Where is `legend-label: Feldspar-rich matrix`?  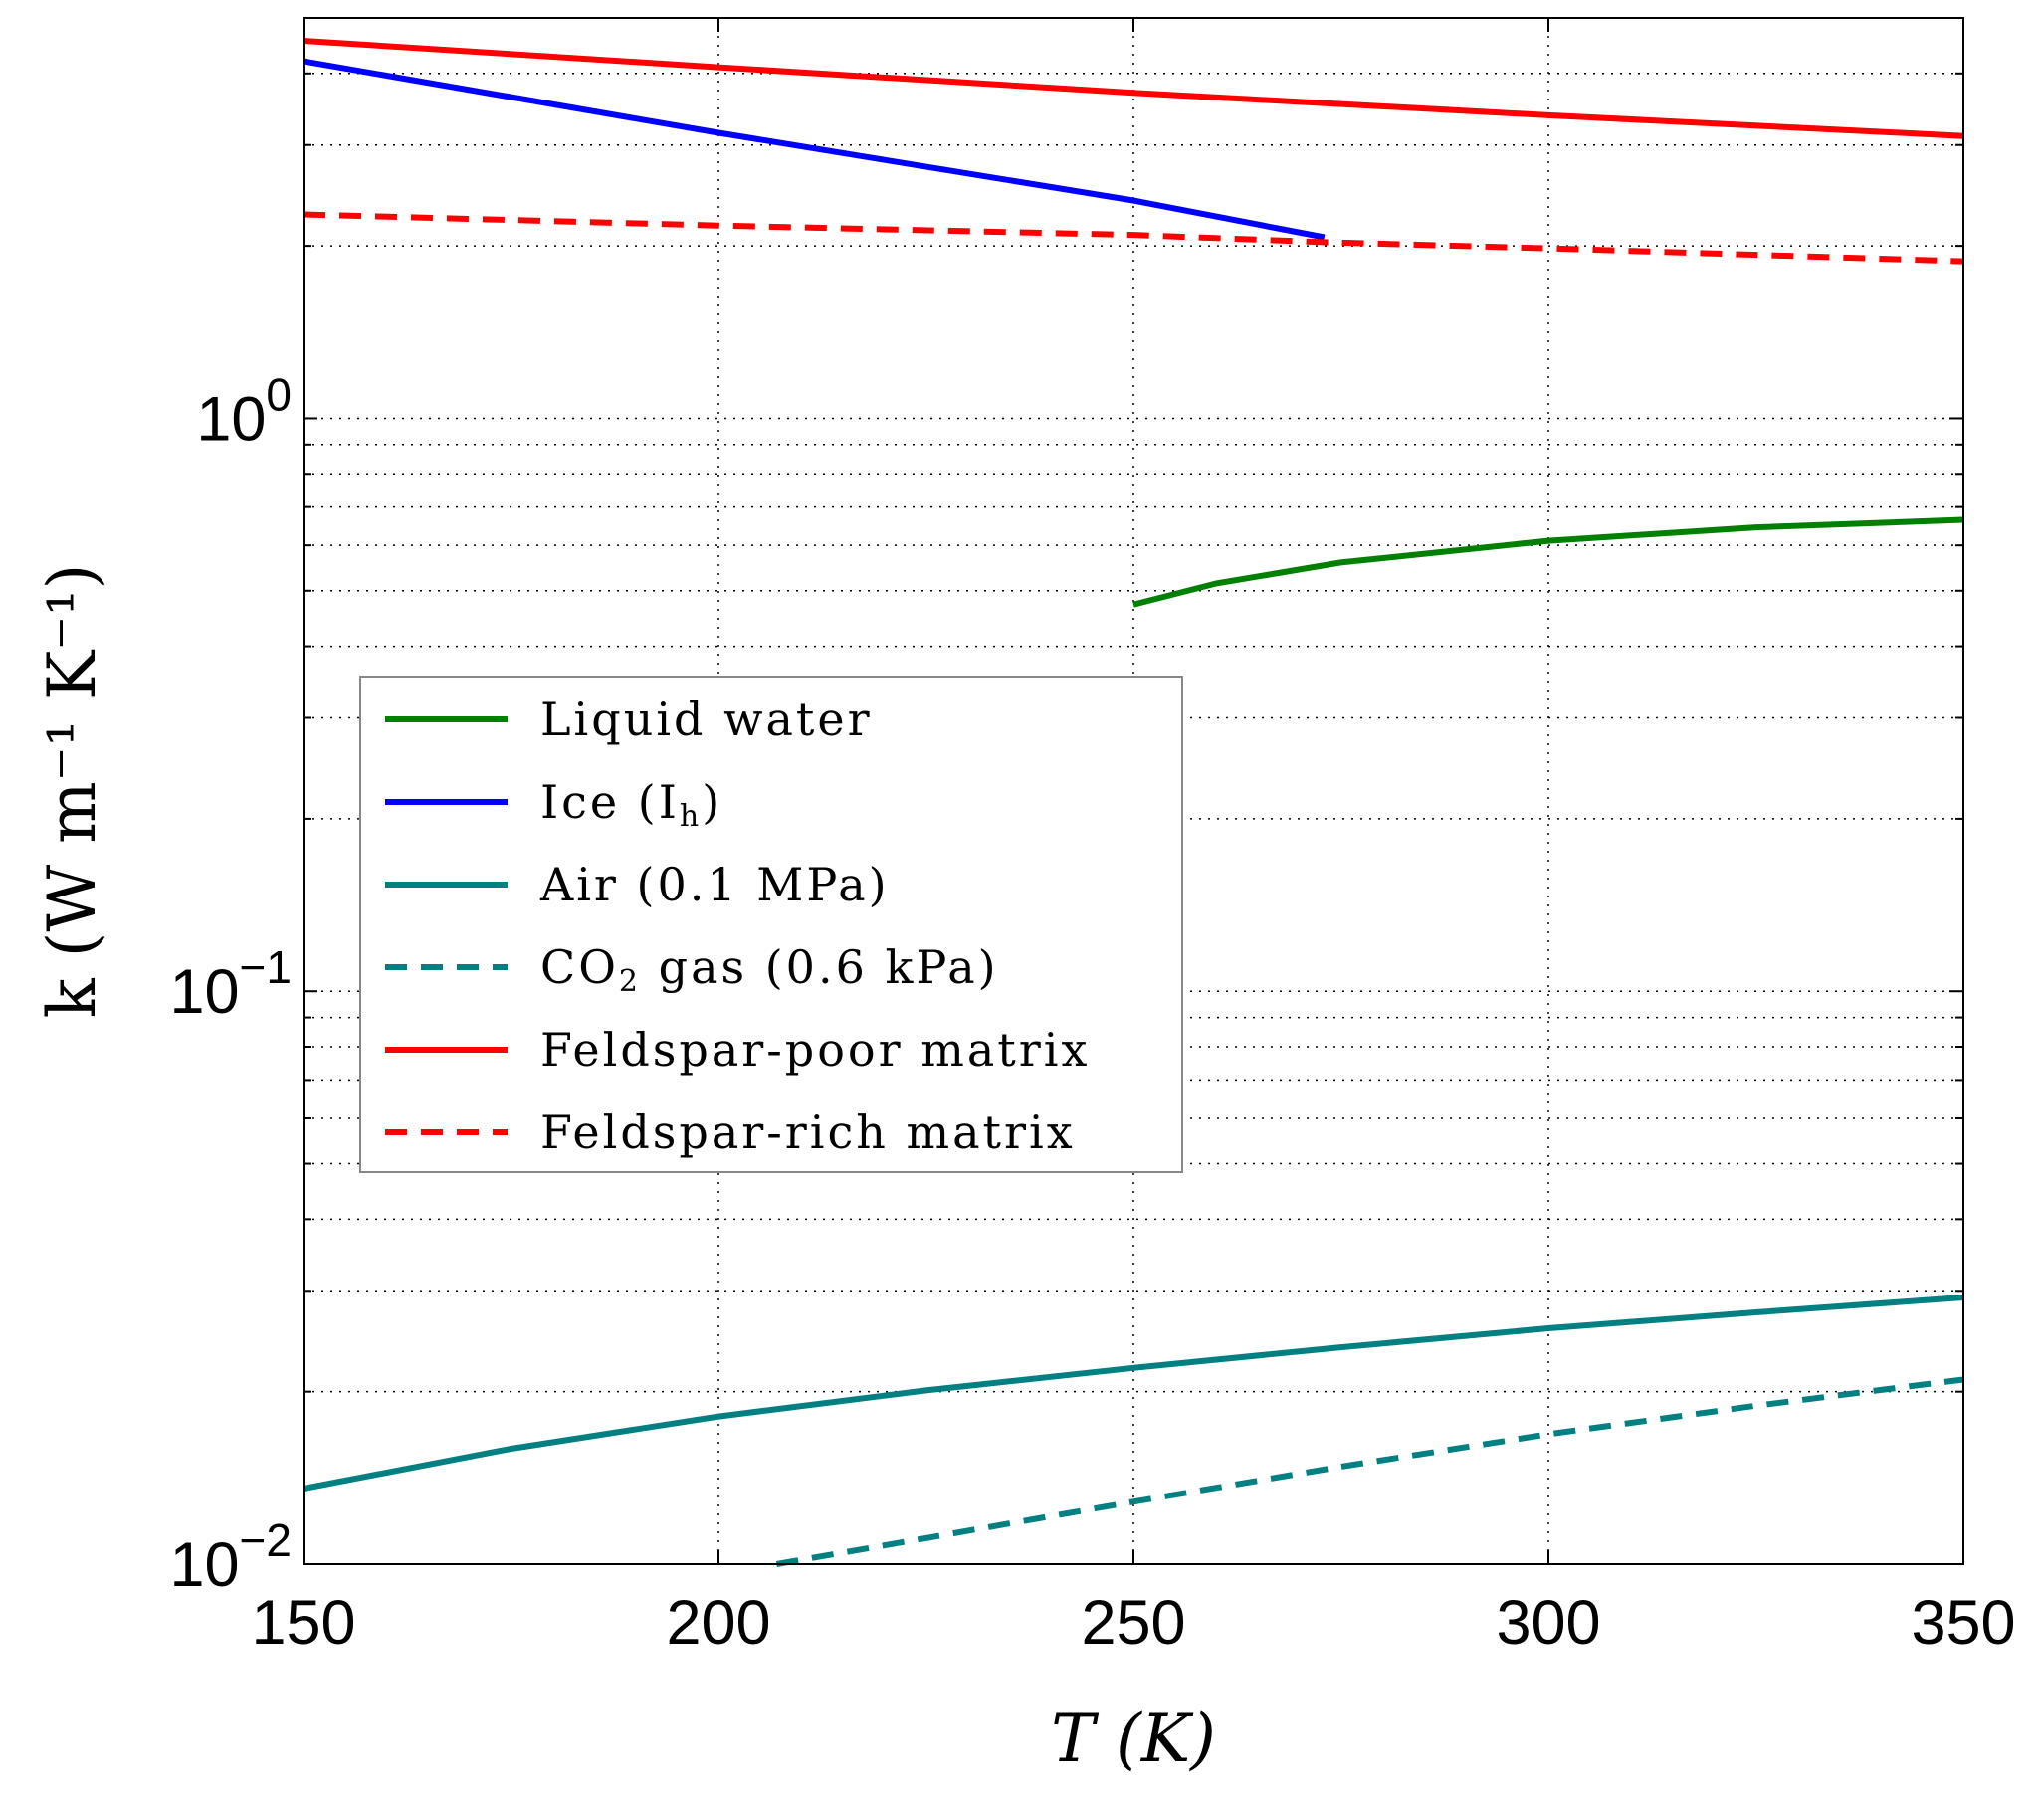
legend-label: Feldspar-rich matrix is located at coordinates (808, 1132).